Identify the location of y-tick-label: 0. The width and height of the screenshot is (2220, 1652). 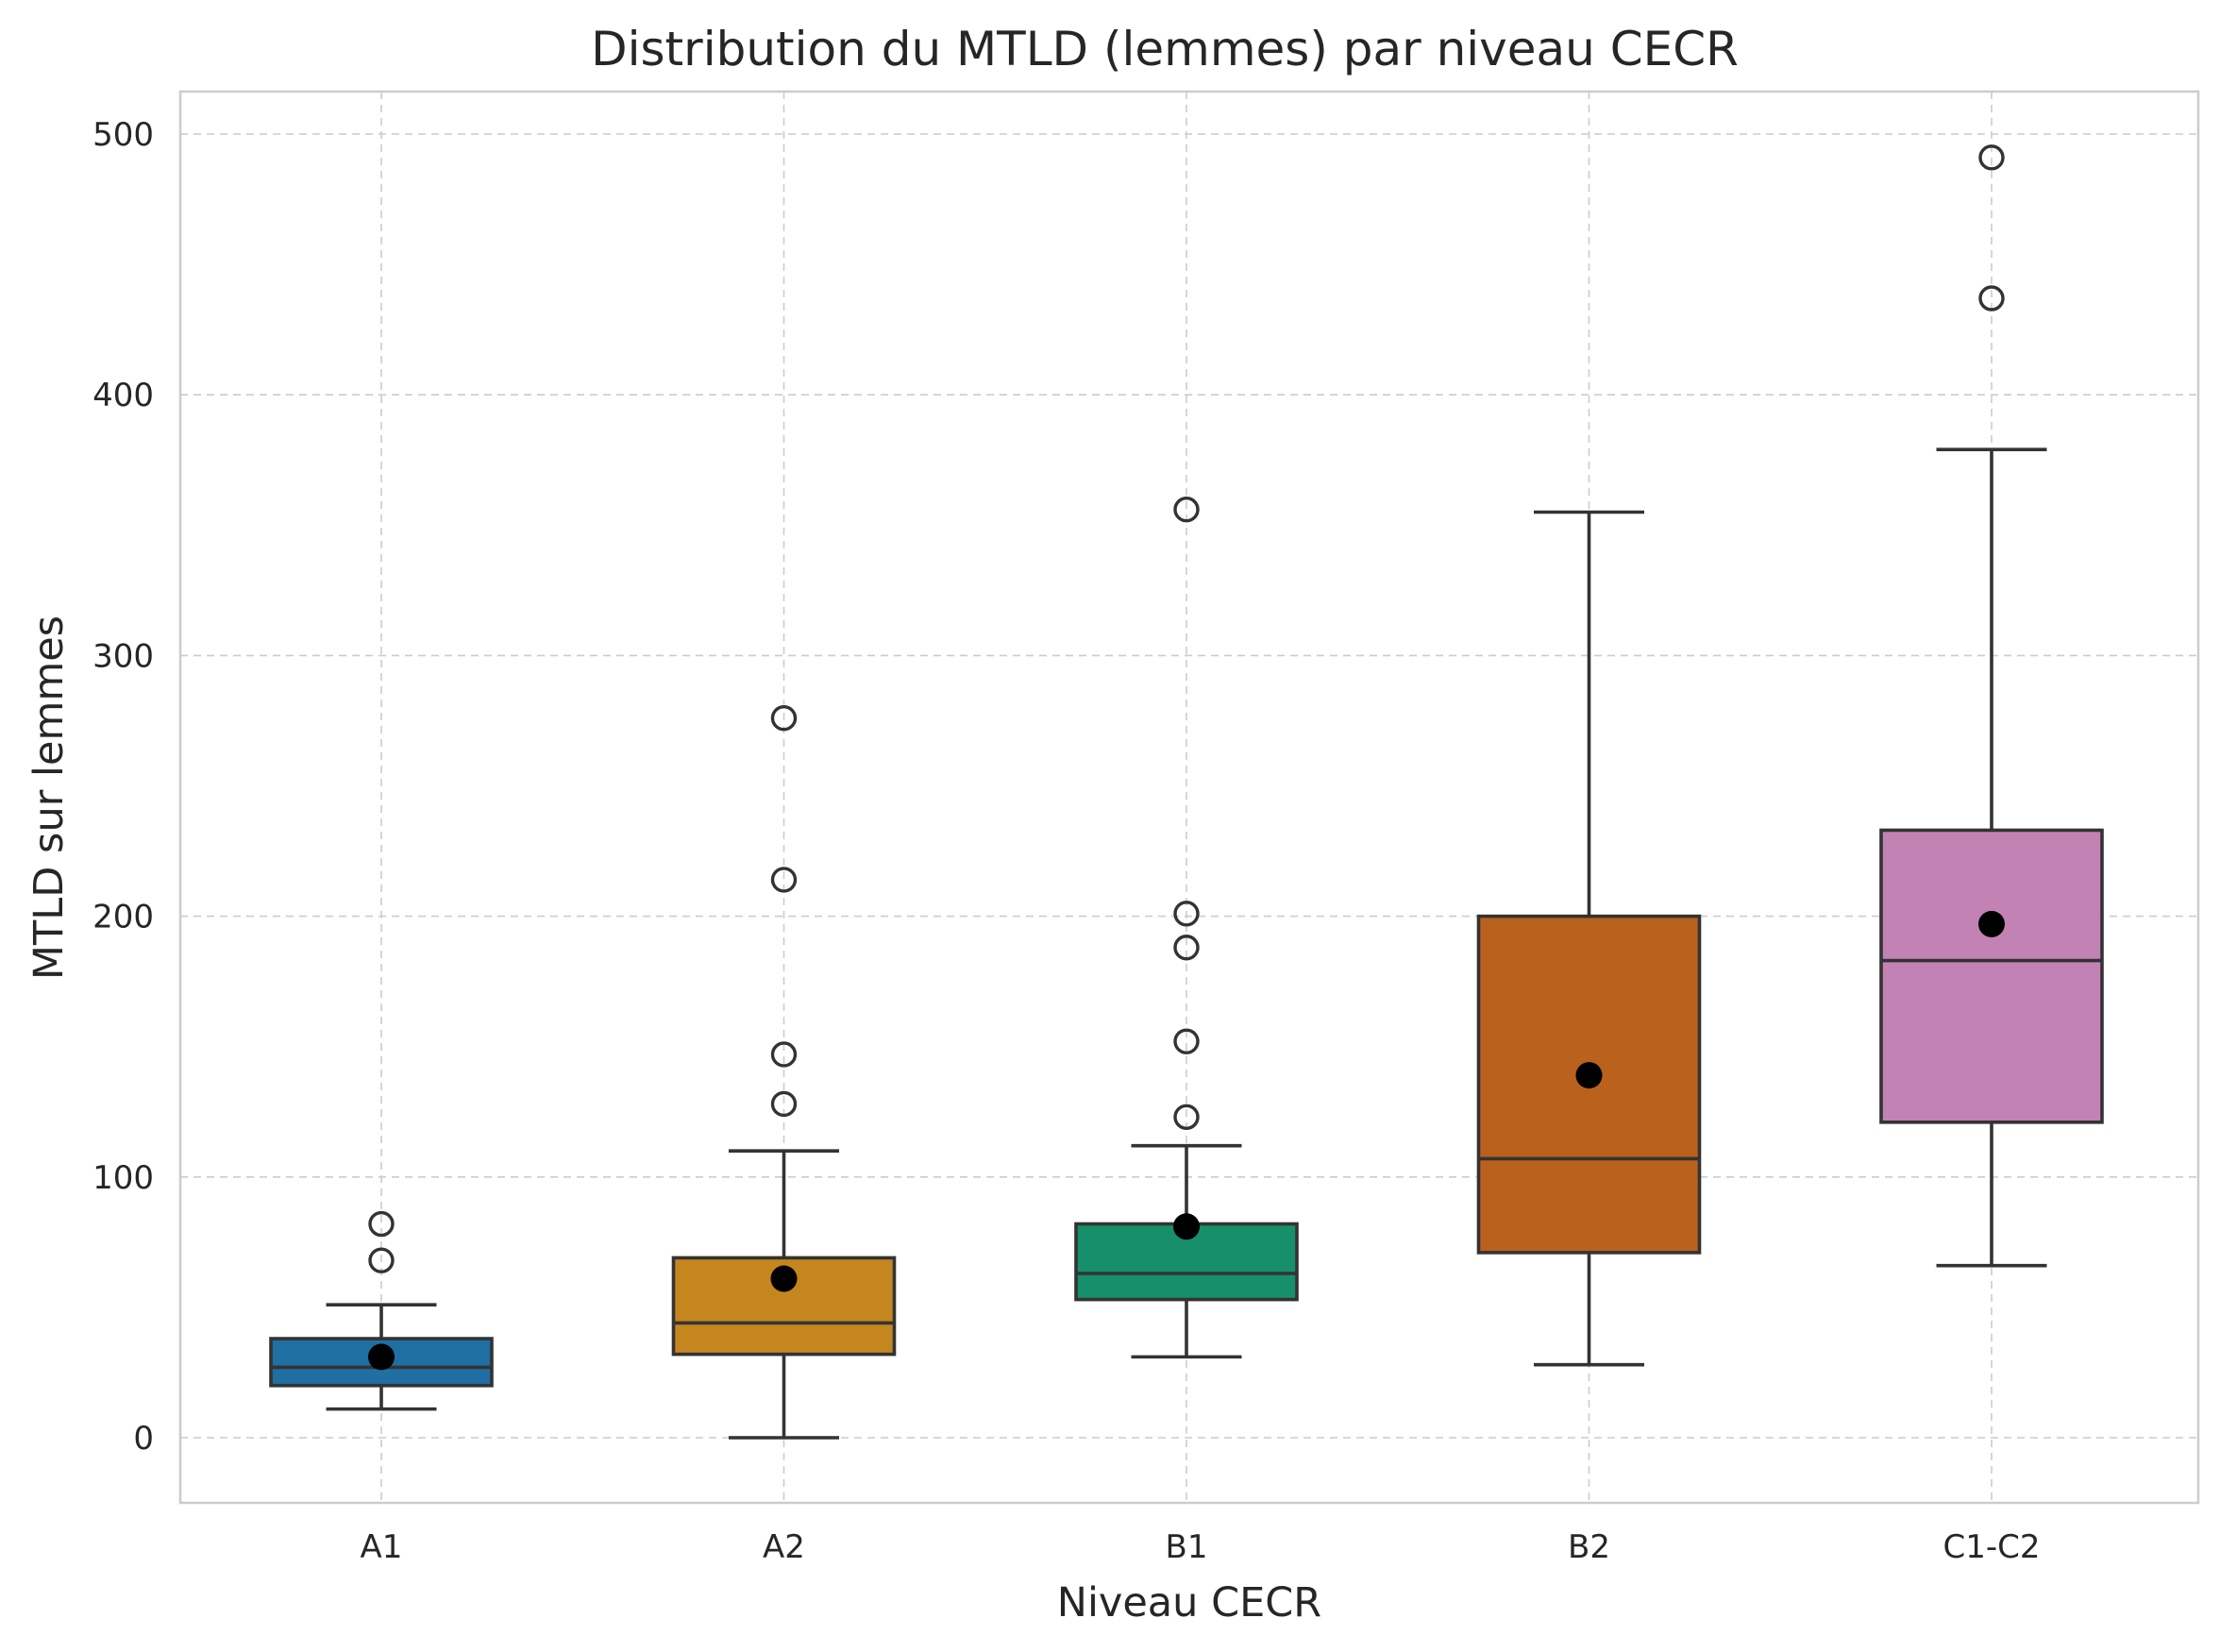
(143, 1439).